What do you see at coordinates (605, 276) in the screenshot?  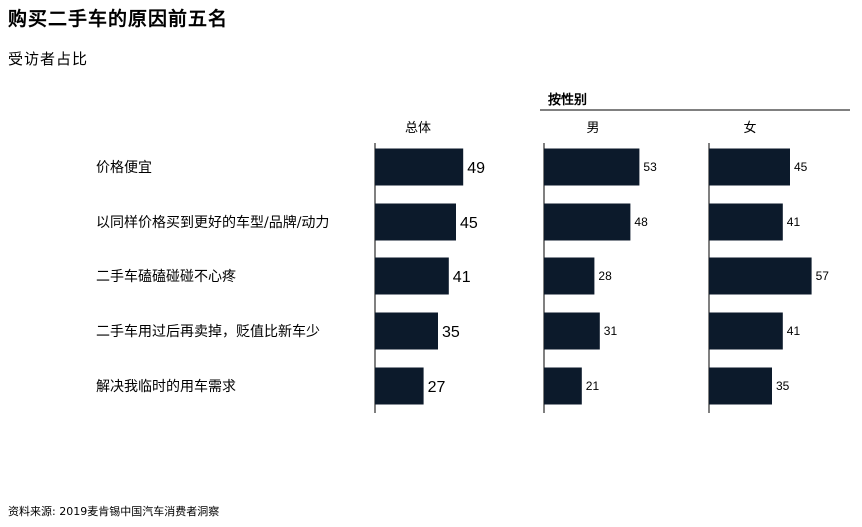 I see `bar-value-label: 28` at bounding box center [605, 276].